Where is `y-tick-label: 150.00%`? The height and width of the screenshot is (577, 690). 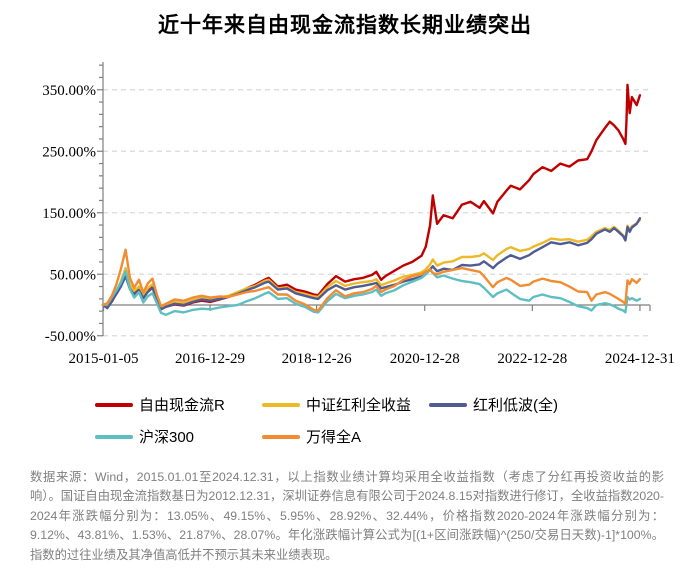
y-tick-label: 150.00% is located at coordinates (69, 214).